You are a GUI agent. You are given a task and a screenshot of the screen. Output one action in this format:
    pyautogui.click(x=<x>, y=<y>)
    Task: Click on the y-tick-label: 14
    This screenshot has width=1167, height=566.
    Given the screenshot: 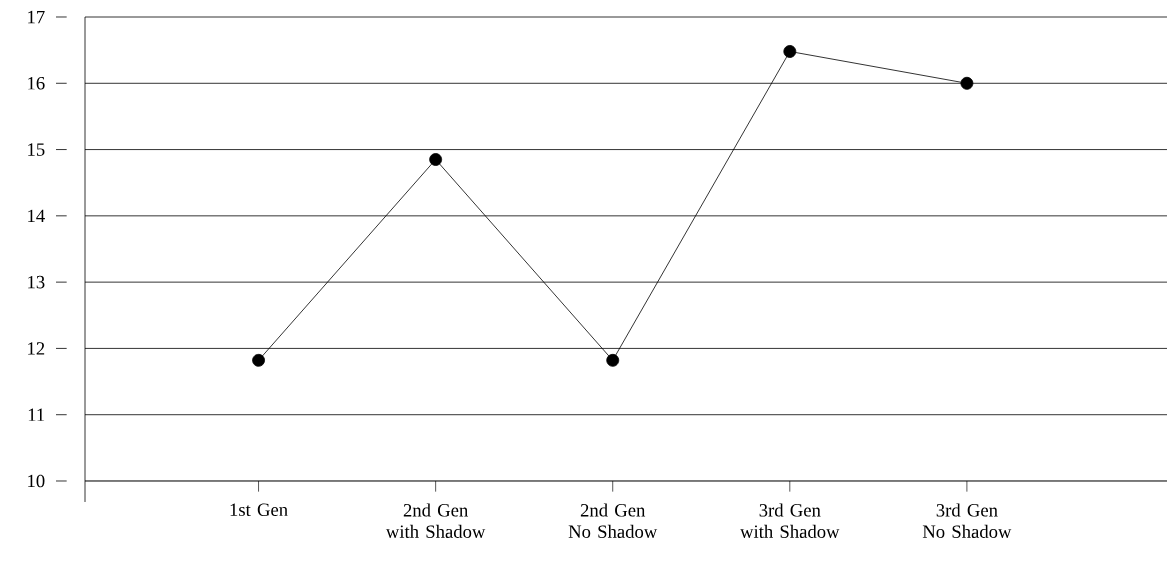 What is the action you would take?
    pyautogui.click(x=36, y=216)
    